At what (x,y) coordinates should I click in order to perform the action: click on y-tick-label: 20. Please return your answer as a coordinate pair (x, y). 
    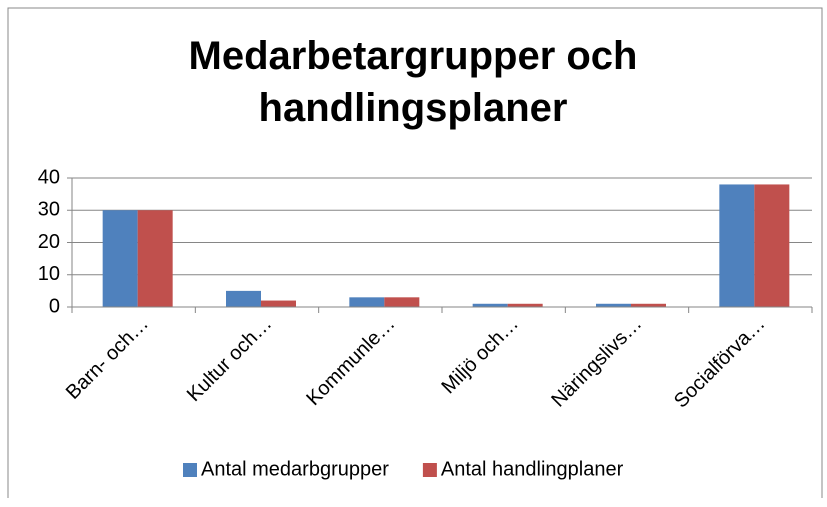
    Looking at the image, I should click on (49, 242).